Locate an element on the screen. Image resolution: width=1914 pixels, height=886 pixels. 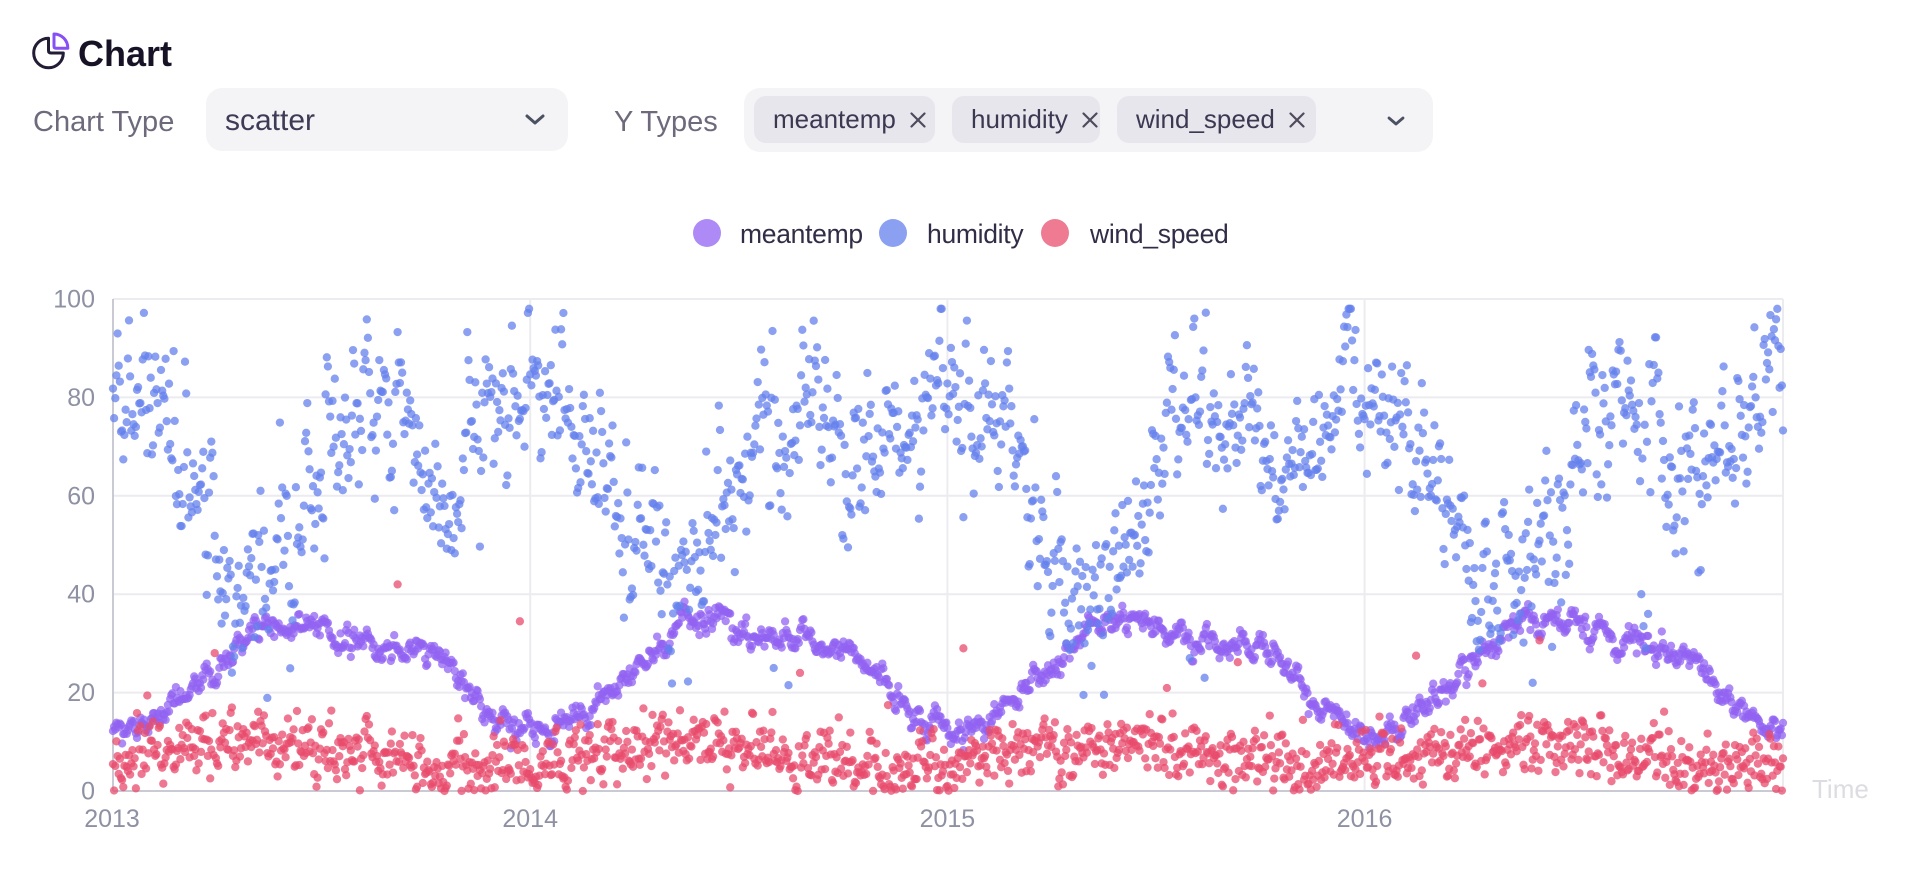
svg-text: Time is located at coordinates (1840, 789).